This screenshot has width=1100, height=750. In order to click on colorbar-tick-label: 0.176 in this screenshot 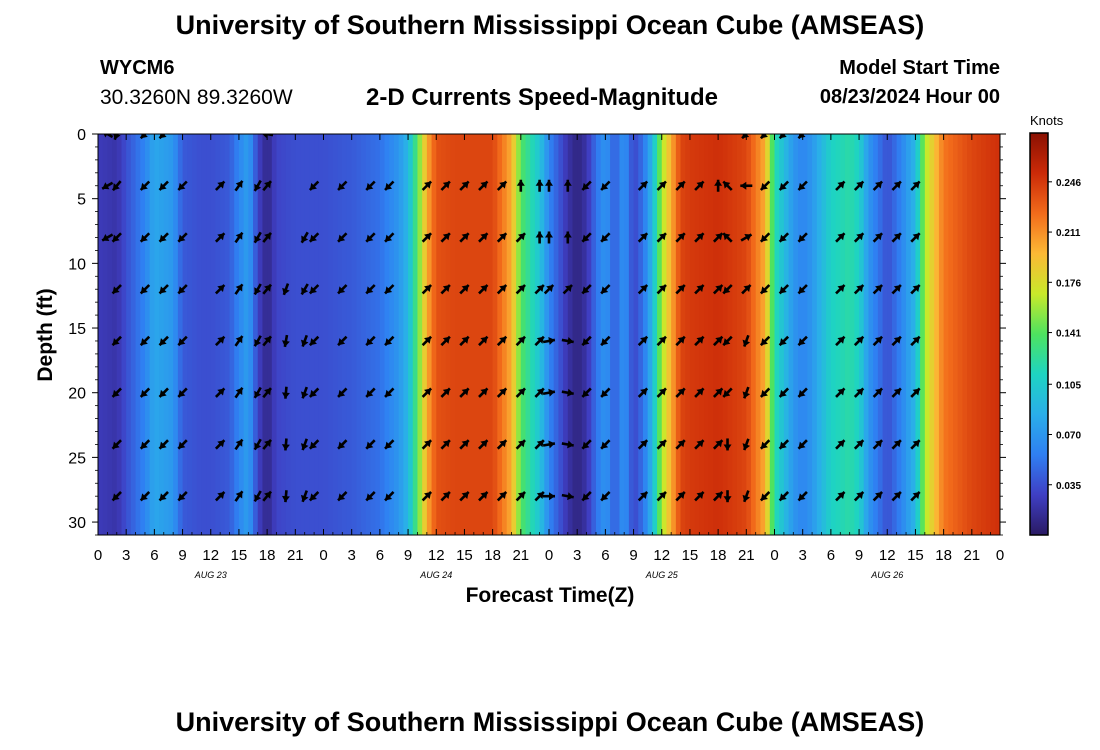, I will do `click(1068, 283)`.